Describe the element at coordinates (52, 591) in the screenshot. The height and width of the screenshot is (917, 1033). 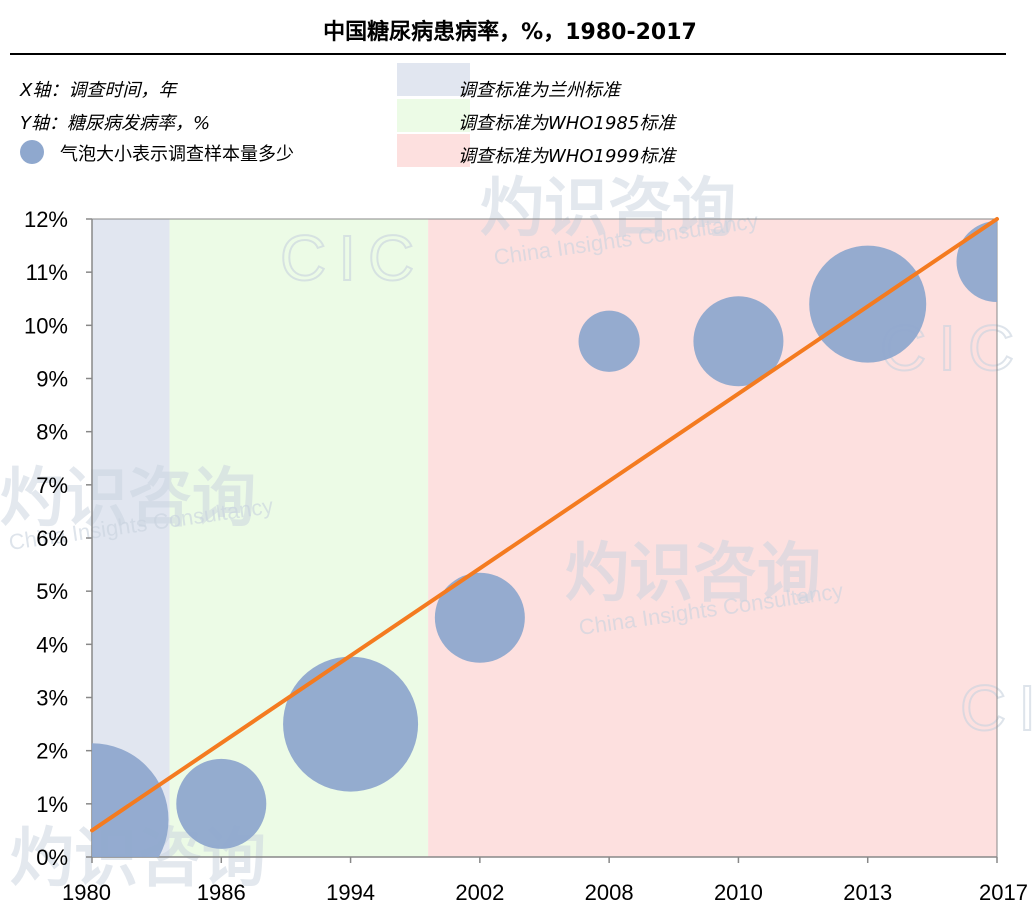
I see `y-tick-label: 5%` at that location.